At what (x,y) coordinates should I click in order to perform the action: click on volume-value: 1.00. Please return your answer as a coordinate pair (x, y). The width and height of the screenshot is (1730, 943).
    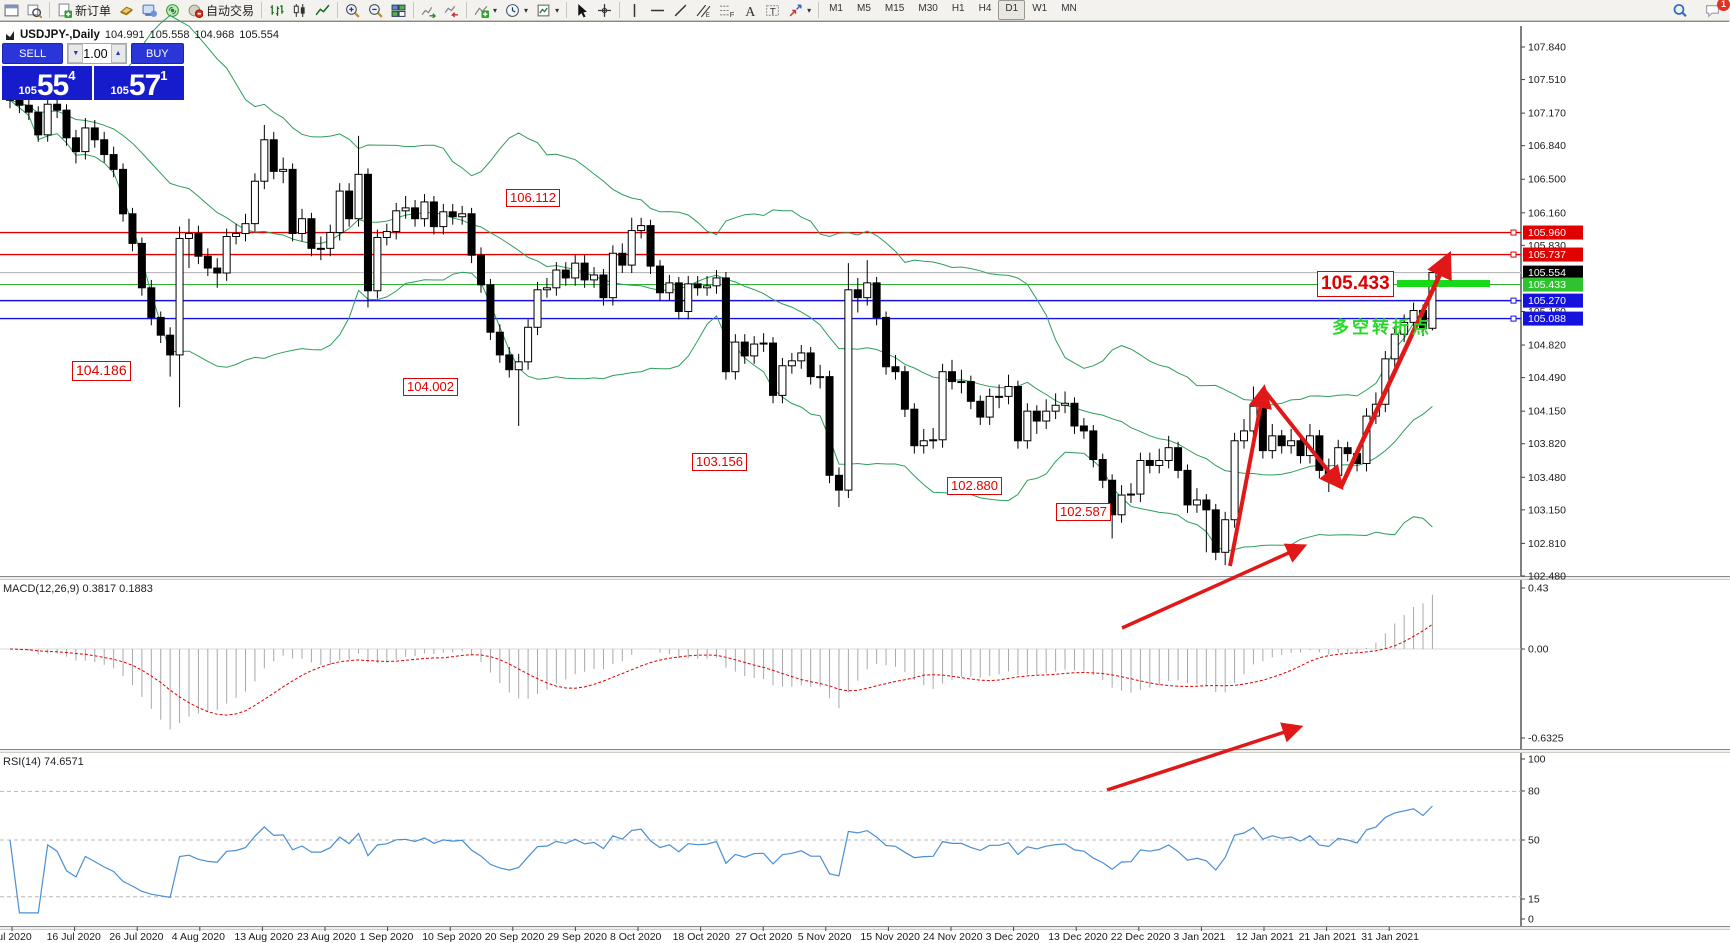
    Looking at the image, I should click on (95, 53).